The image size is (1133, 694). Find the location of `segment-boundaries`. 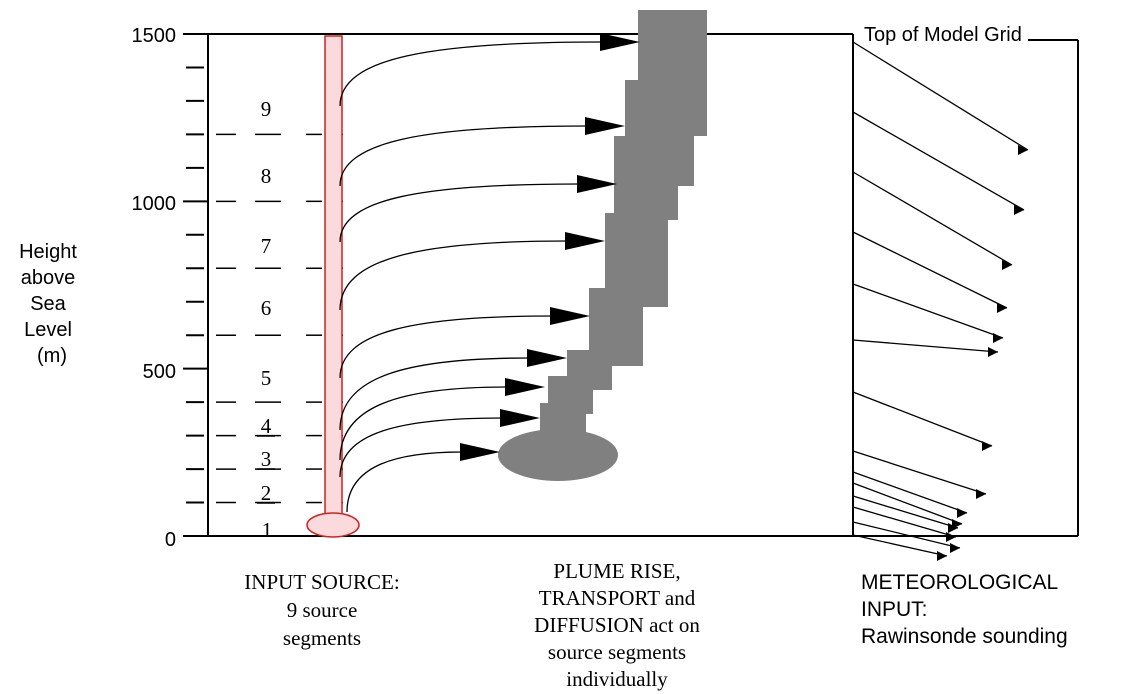

segment-boundaries is located at coordinates (279, 318).